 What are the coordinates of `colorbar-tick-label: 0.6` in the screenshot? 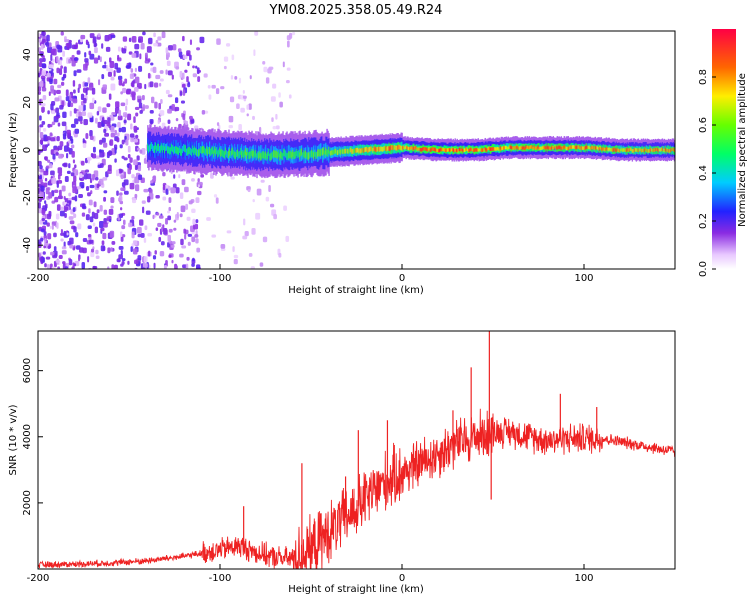 It's located at (703, 125).